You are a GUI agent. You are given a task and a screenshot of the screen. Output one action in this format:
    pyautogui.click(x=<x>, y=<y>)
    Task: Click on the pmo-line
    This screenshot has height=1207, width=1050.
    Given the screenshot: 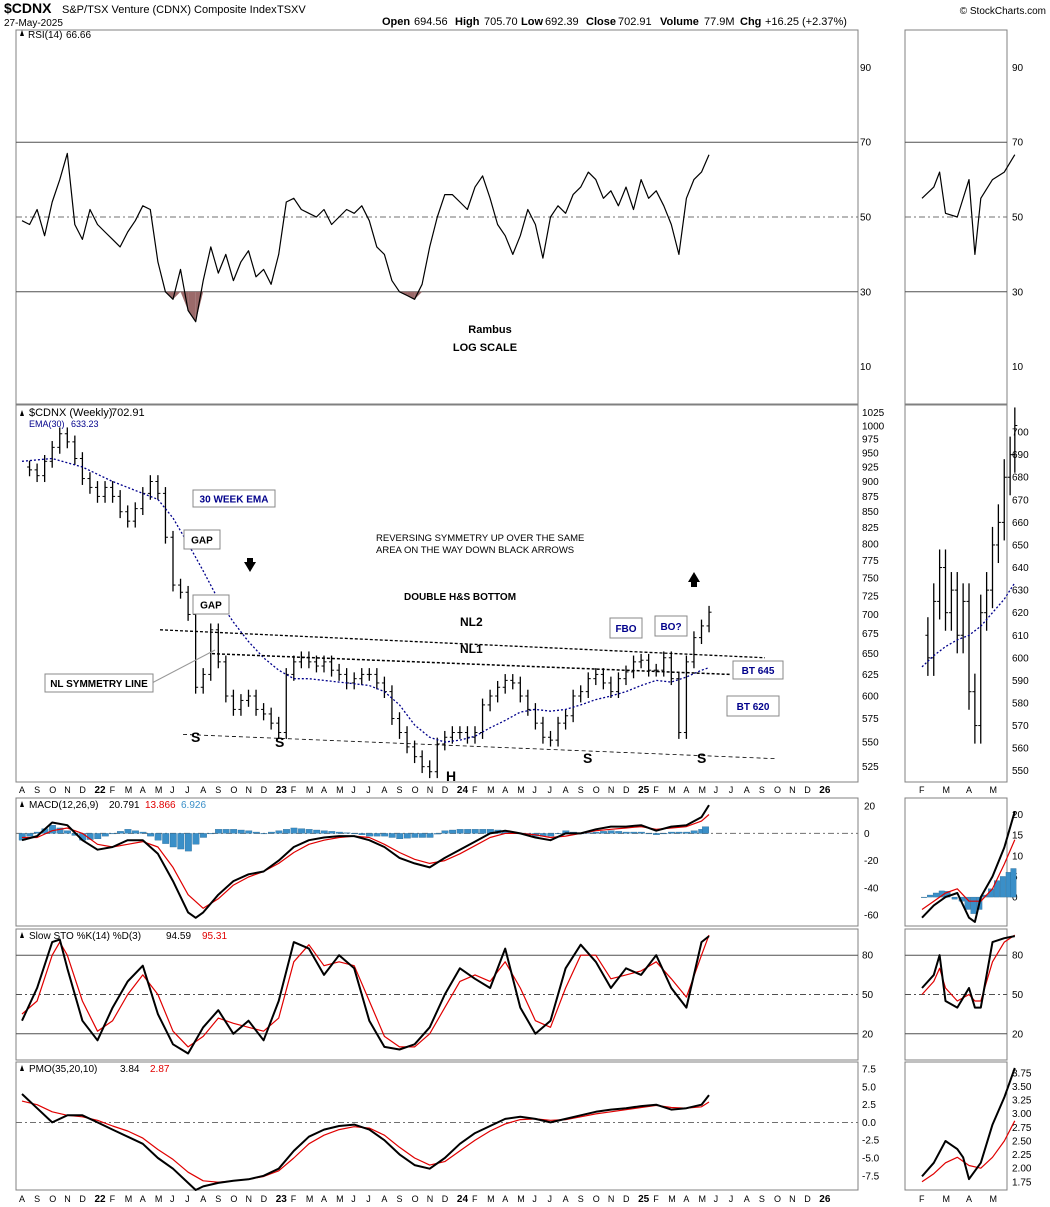 What is the action you would take?
    pyautogui.click(x=365, y=1142)
    